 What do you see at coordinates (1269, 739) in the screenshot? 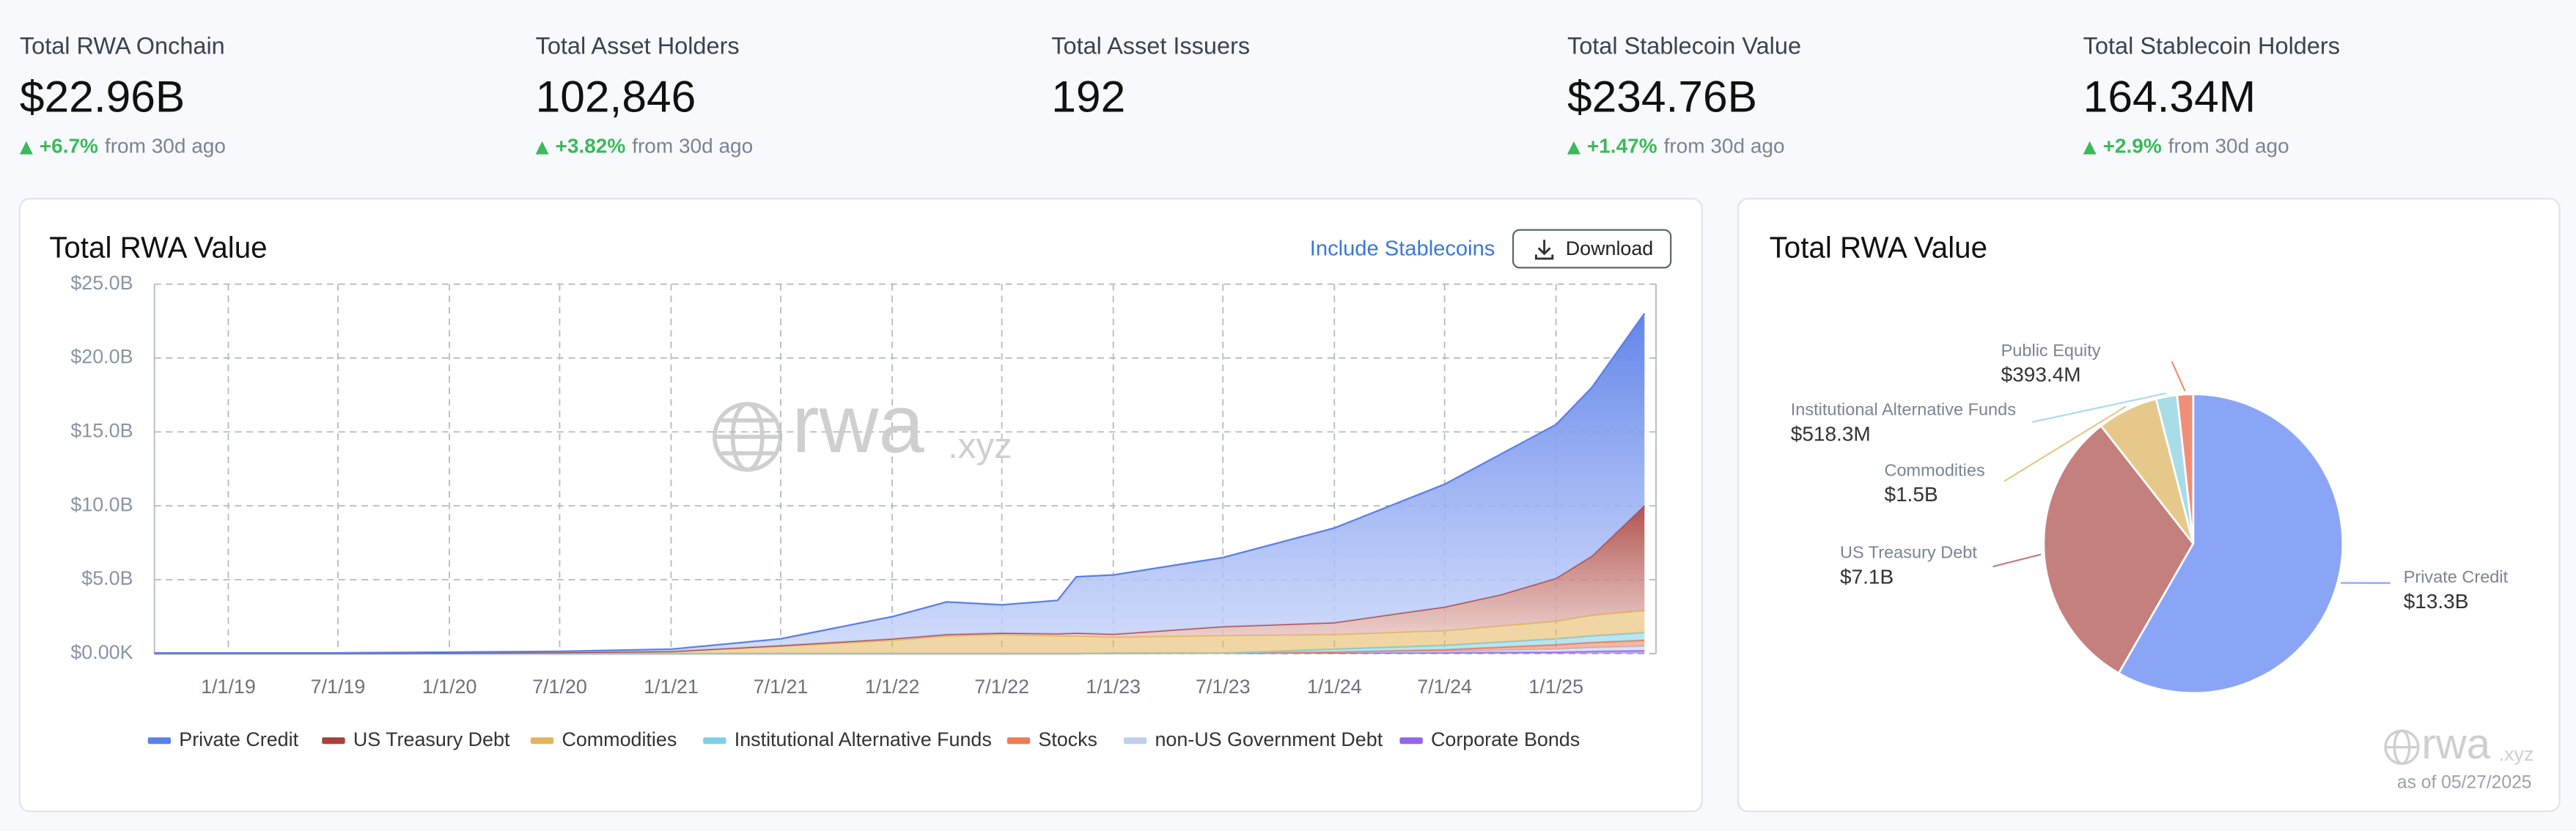
I see `legend-label: non-US Government Debt` at bounding box center [1269, 739].